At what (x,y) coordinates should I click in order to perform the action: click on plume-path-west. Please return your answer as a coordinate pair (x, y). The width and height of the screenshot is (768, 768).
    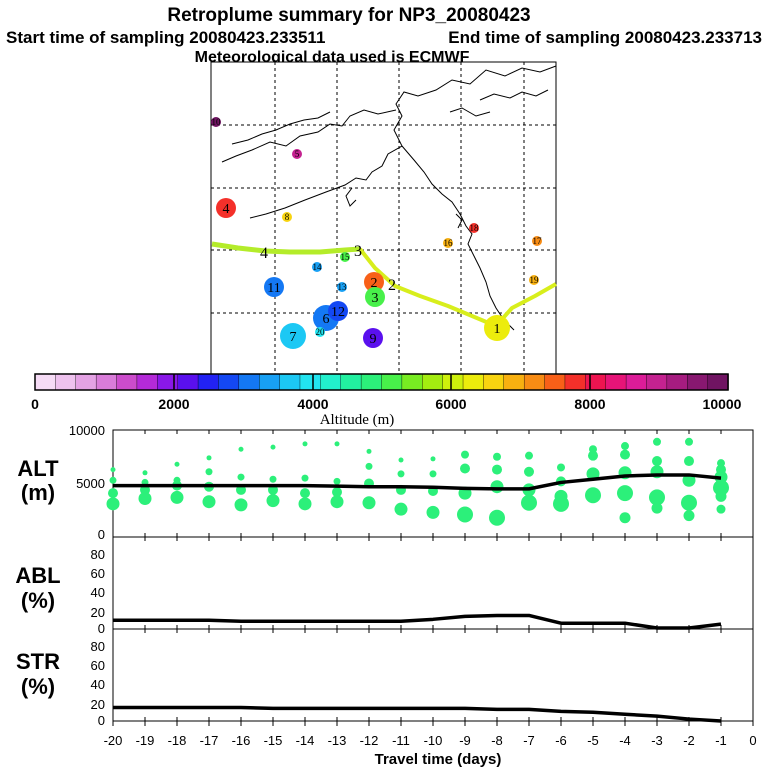
    Looking at the image, I should click on (286, 248).